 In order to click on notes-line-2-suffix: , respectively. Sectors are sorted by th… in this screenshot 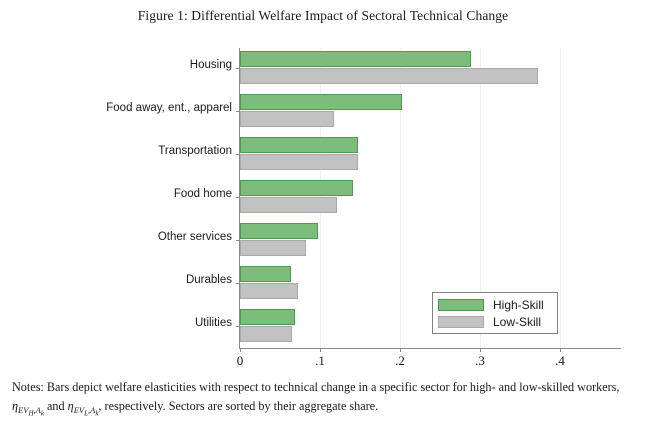, I will do `click(238, 406)`.